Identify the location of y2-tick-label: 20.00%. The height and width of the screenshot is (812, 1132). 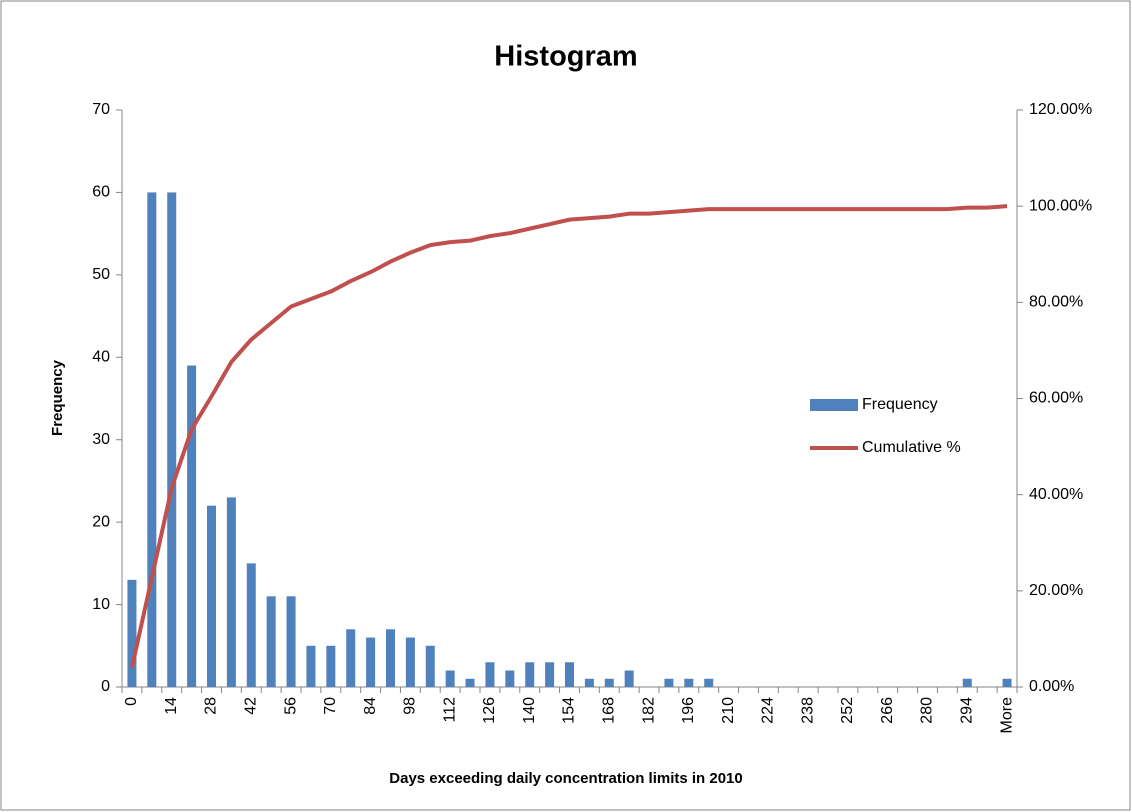
(1056, 590).